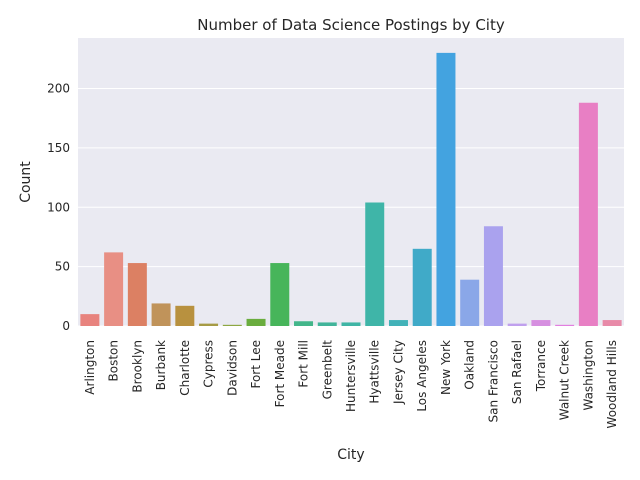 This screenshot has height=480, width=640. Describe the element at coordinates (232, 368) in the screenshot. I see `x-tick-label: Davidson` at that location.